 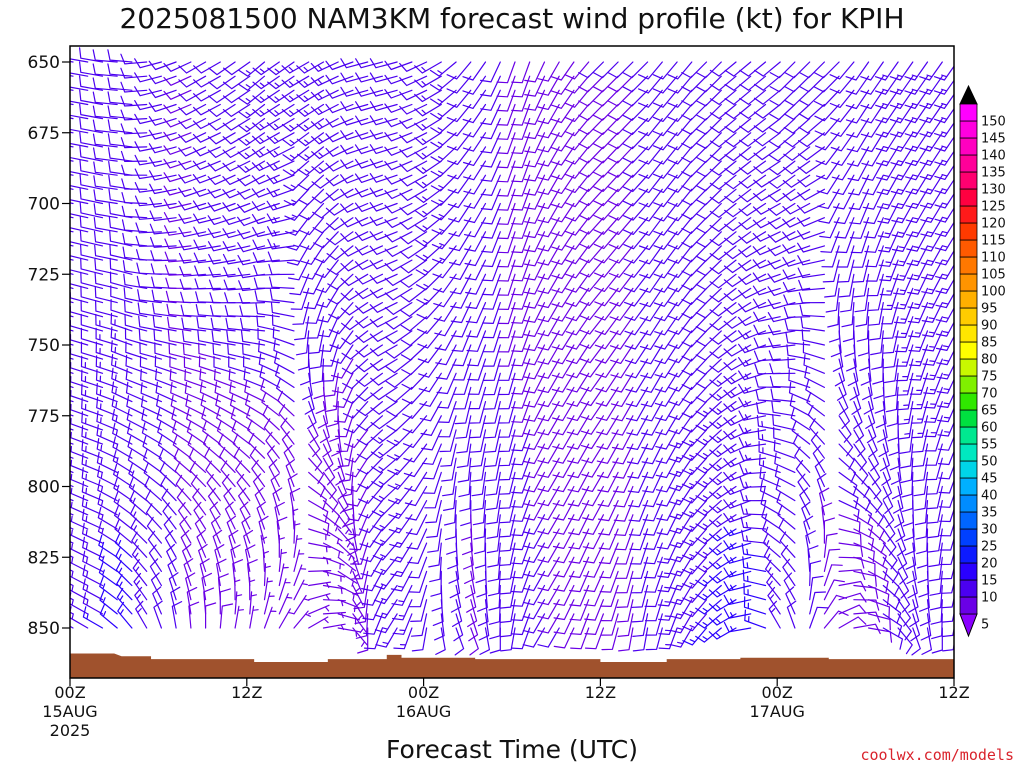 I want to click on y-tick-label: 800, so click(x=44, y=488).